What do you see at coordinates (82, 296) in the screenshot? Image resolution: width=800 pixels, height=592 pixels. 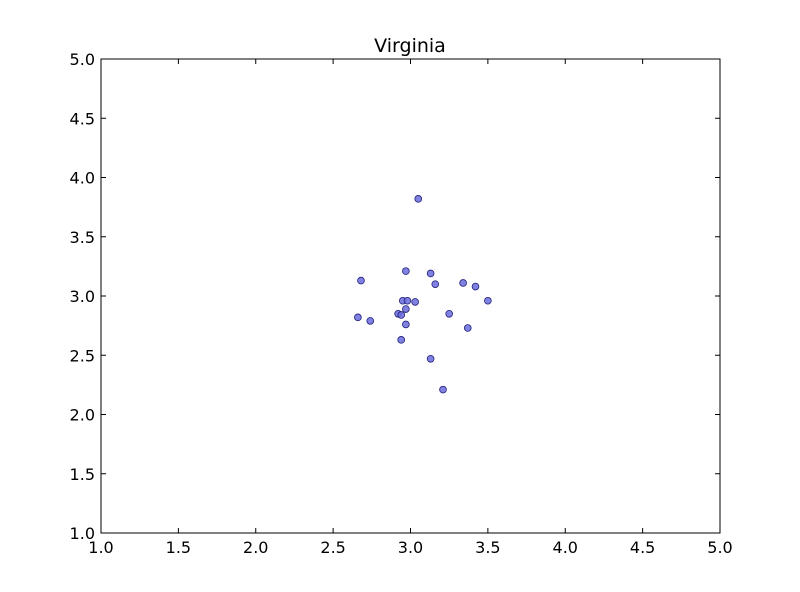 I see `y-tick-label: 3.0` at bounding box center [82, 296].